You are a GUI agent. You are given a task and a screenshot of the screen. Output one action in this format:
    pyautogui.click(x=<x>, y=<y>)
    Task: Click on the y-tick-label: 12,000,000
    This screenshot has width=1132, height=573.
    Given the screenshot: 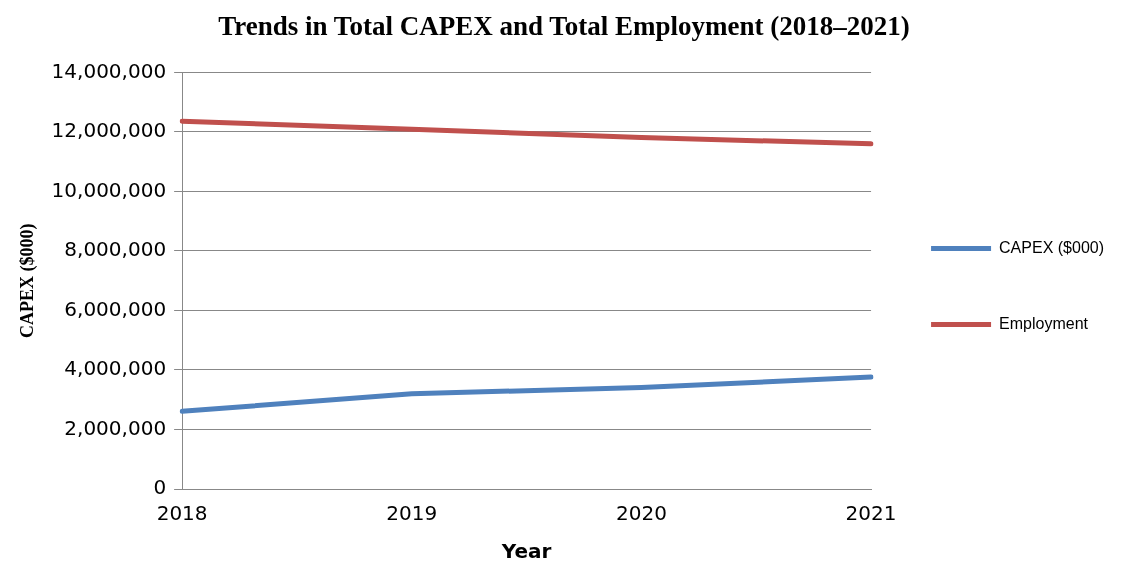 What is the action you would take?
    pyautogui.click(x=109, y=130)
    